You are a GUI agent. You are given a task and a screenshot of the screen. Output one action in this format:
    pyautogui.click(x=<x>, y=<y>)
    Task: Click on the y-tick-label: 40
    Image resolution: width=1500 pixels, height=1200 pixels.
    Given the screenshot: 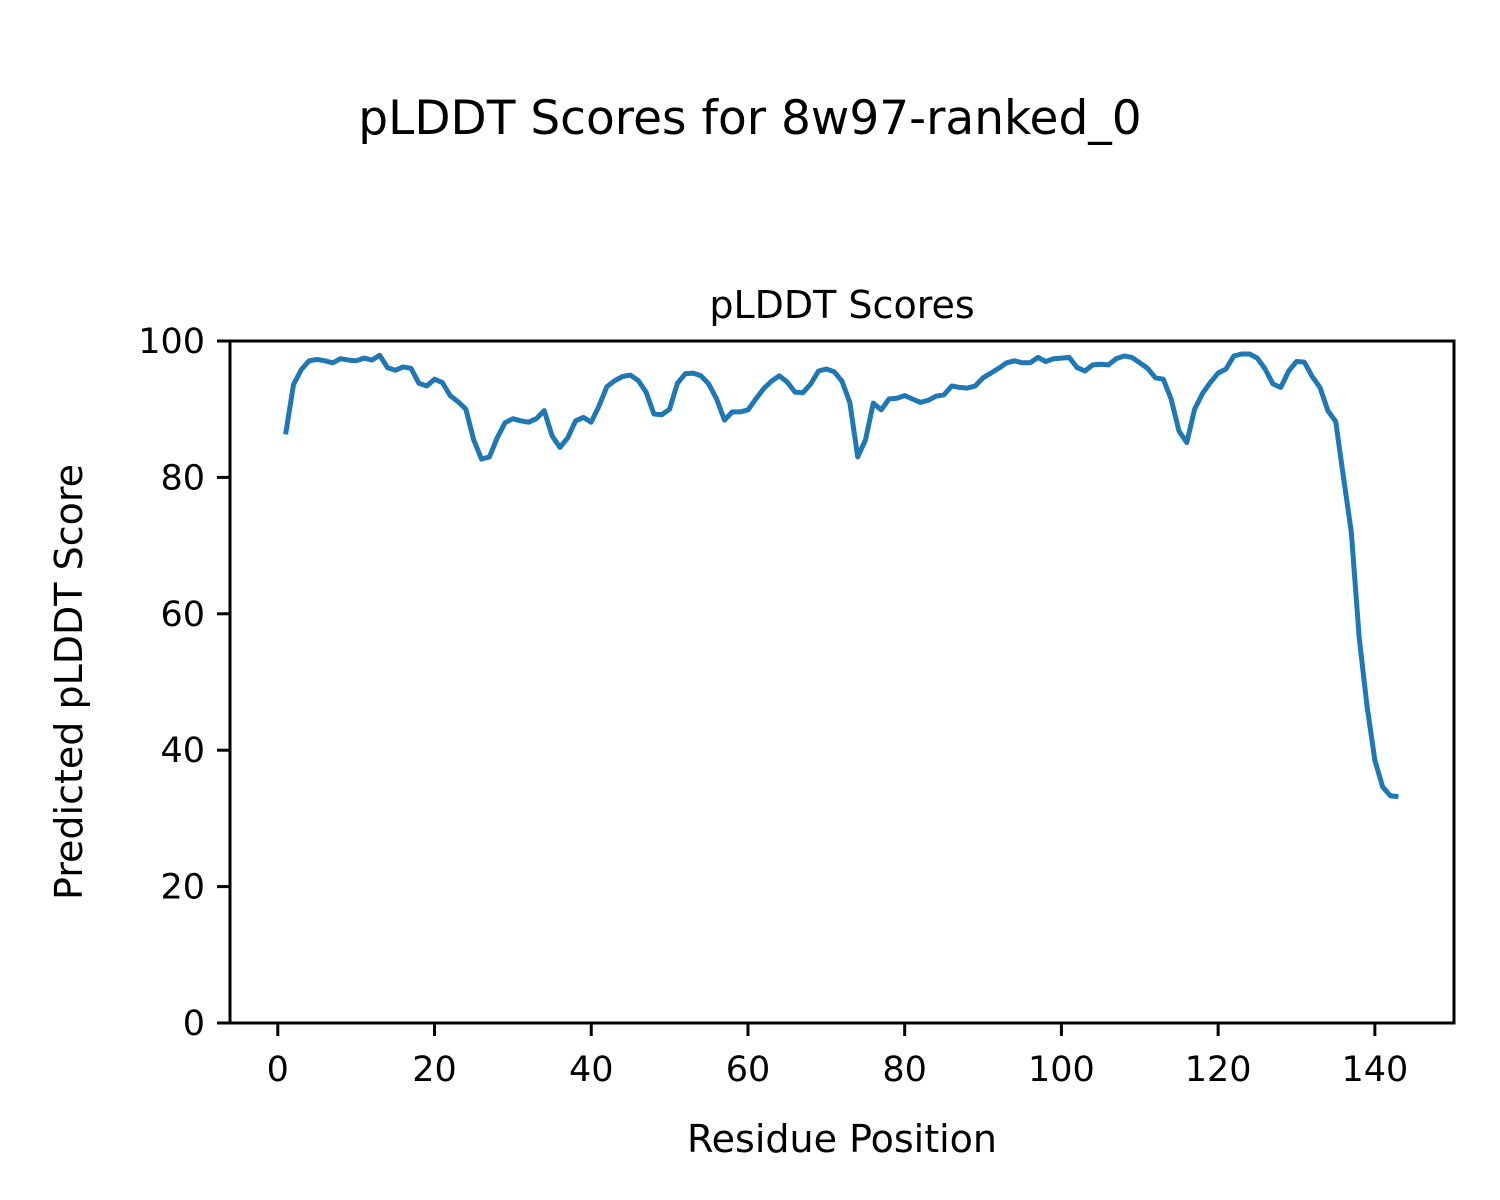 What is the action you would take?
    pyautogui.click(x=182, y=751)
    